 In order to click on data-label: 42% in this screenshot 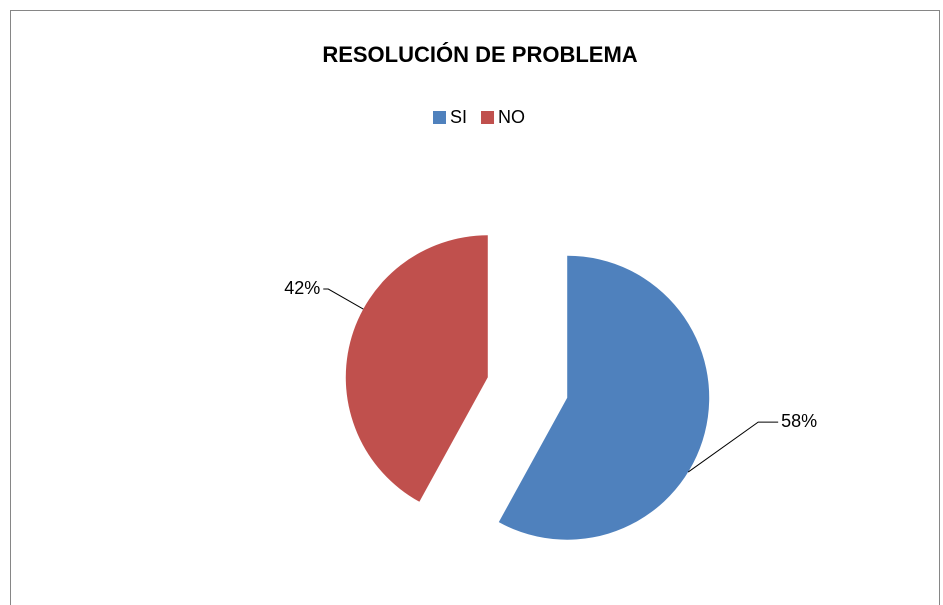, I will do `click(302, 288)`.